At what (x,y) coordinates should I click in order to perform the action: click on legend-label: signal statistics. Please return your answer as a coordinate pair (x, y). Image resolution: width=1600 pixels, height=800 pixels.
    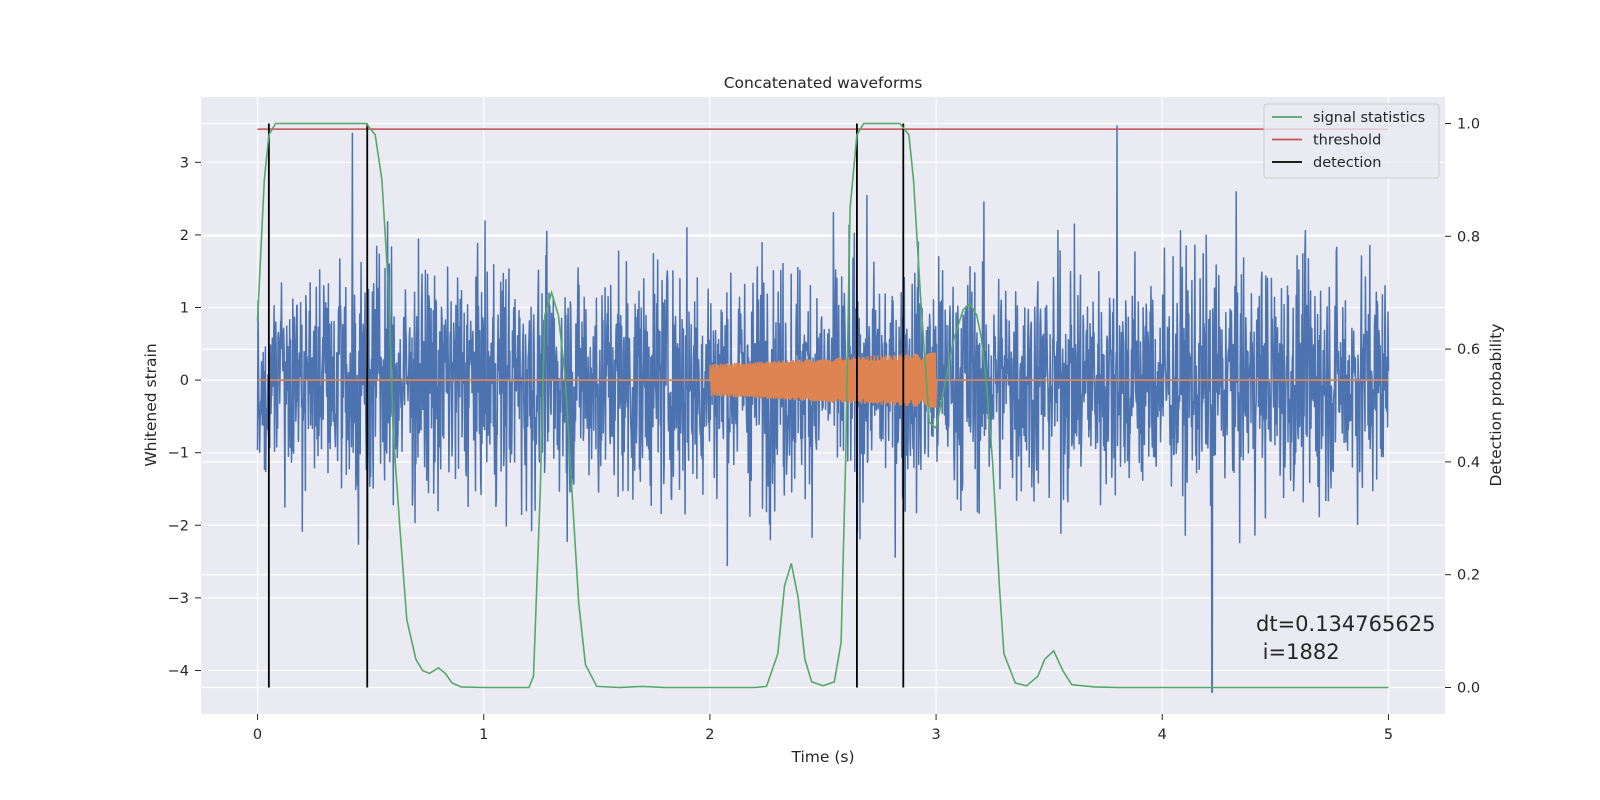
    Looking at the image, I should click on (1369, 118).